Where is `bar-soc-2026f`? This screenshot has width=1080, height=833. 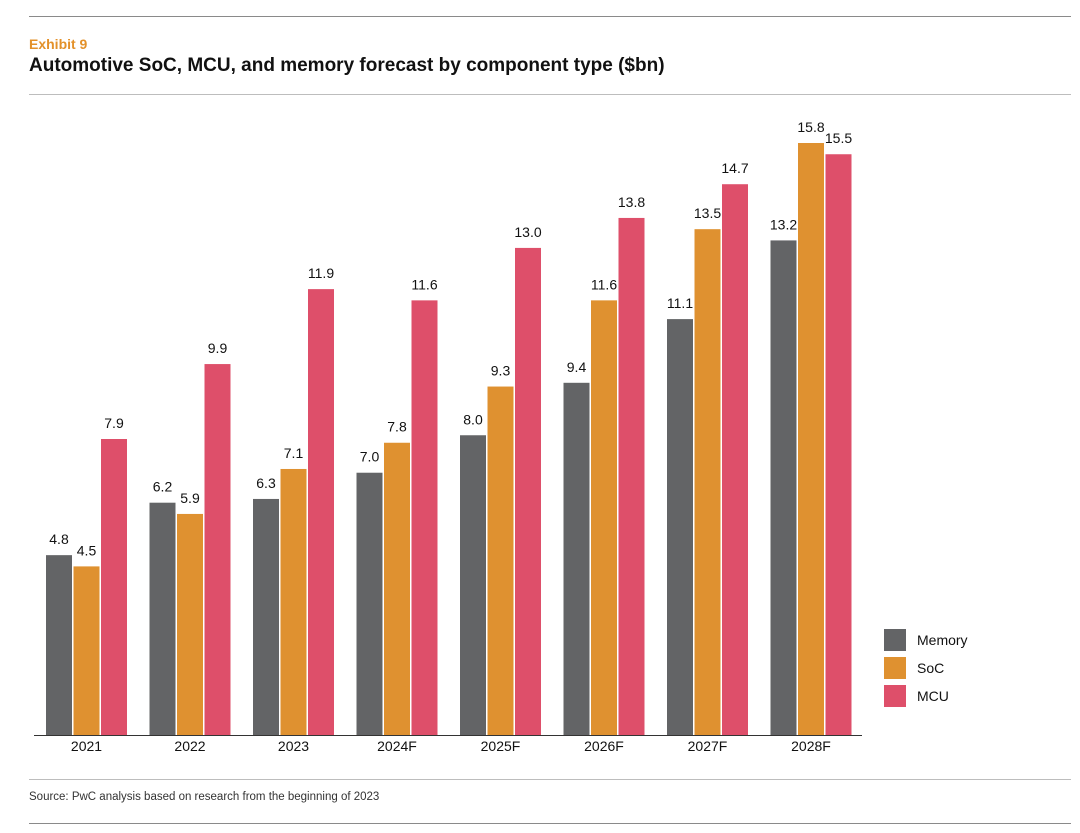
bar-soc-2026f is located at coordinates (604, 517).